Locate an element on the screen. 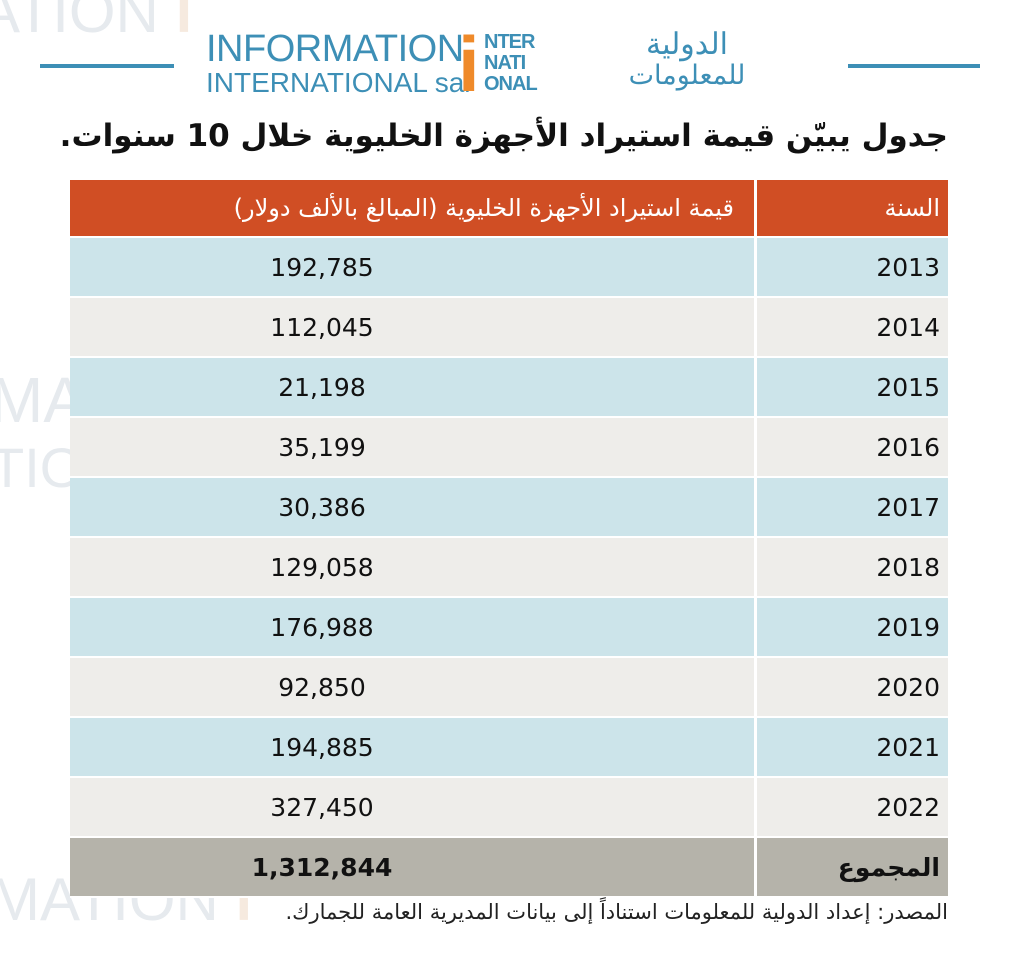 This screenshot has height=954, width=1024. row-value: 112,045 is located at coordinates (322, 327).